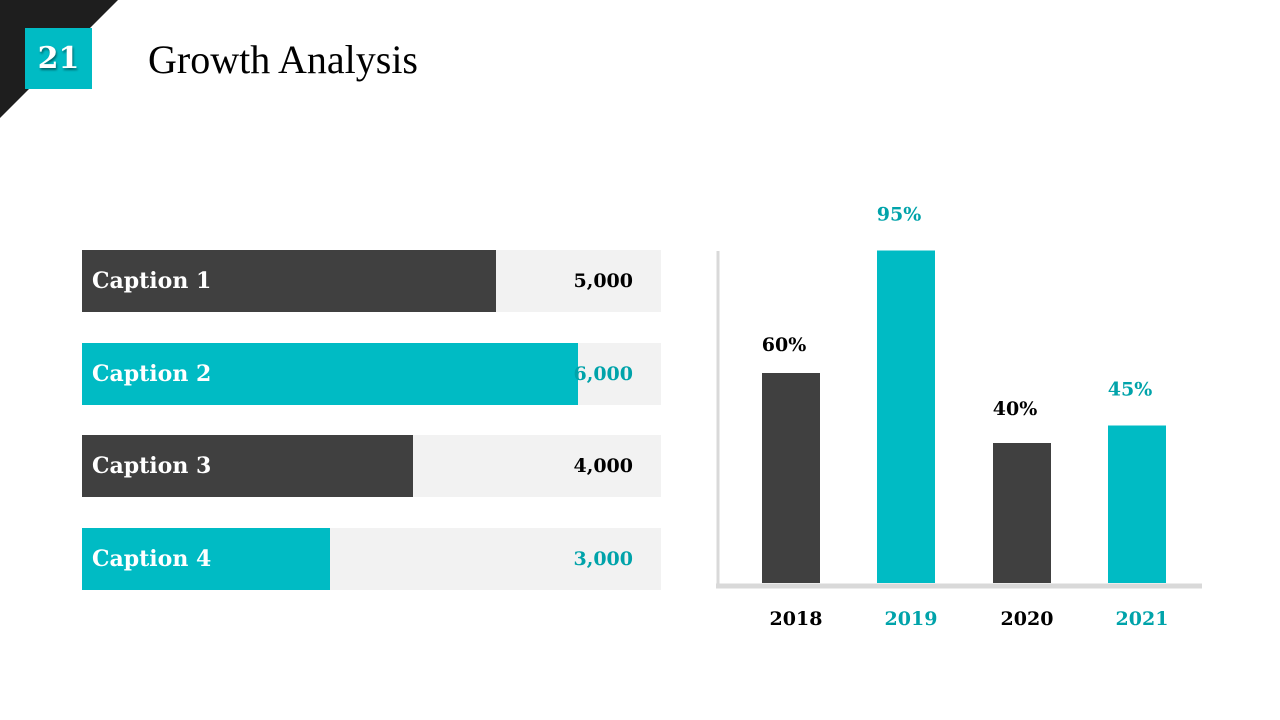  Describe the element at coordinates (603, 374) in the screenshot. I see `hbar-value-label: 6,000` at that location.